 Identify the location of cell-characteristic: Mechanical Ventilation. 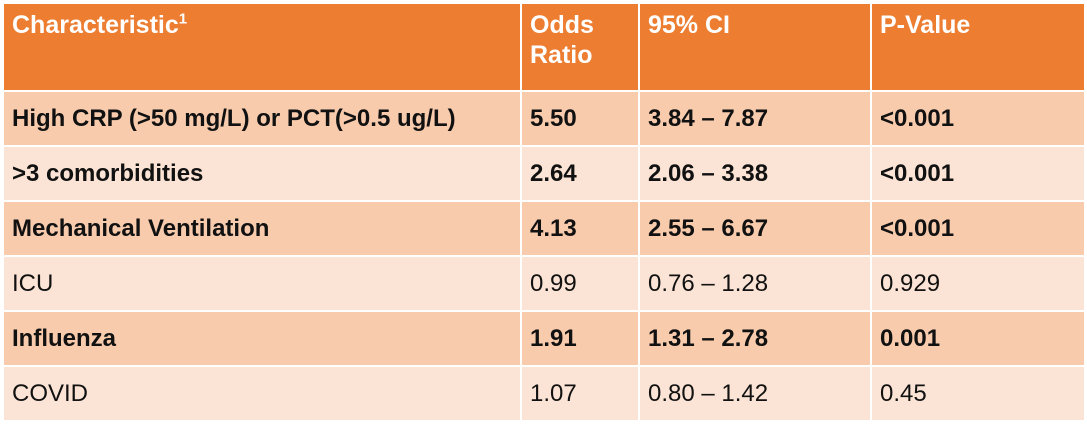
(263, 229).